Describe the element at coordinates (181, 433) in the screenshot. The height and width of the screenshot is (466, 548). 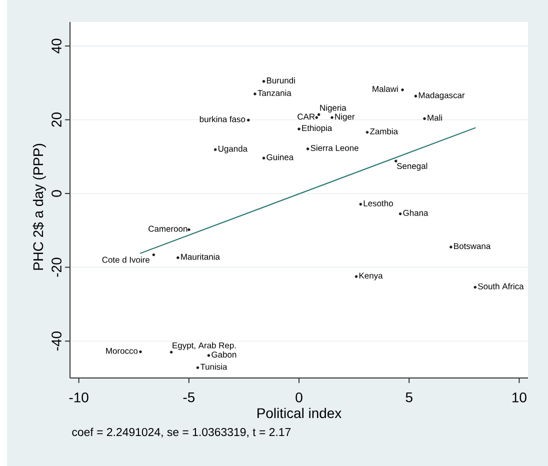
I see `text: coef = 2.2491024, se = 1.0363319, t = 2.17` at that location.